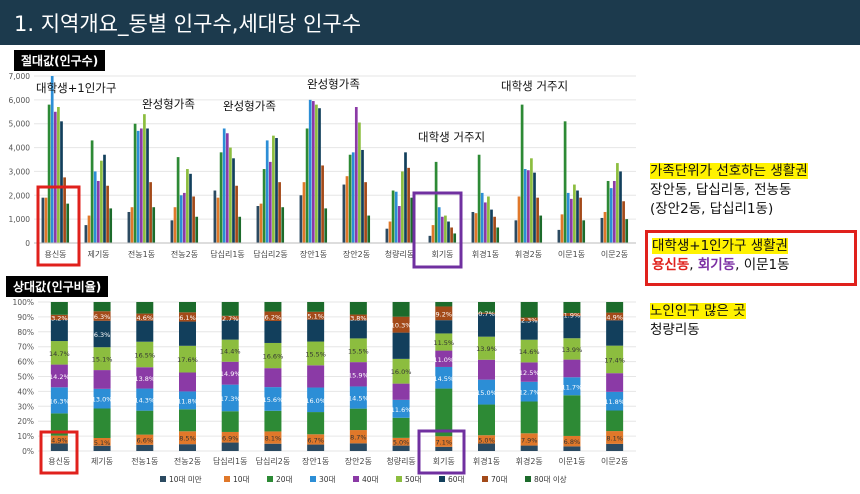 The height and width of the screenshot is (494, 860). What do you see at coordinates (671, 265) in the screenshot?
I see `student-note-youngsin: 용신동` at bounding box center [671, 265].